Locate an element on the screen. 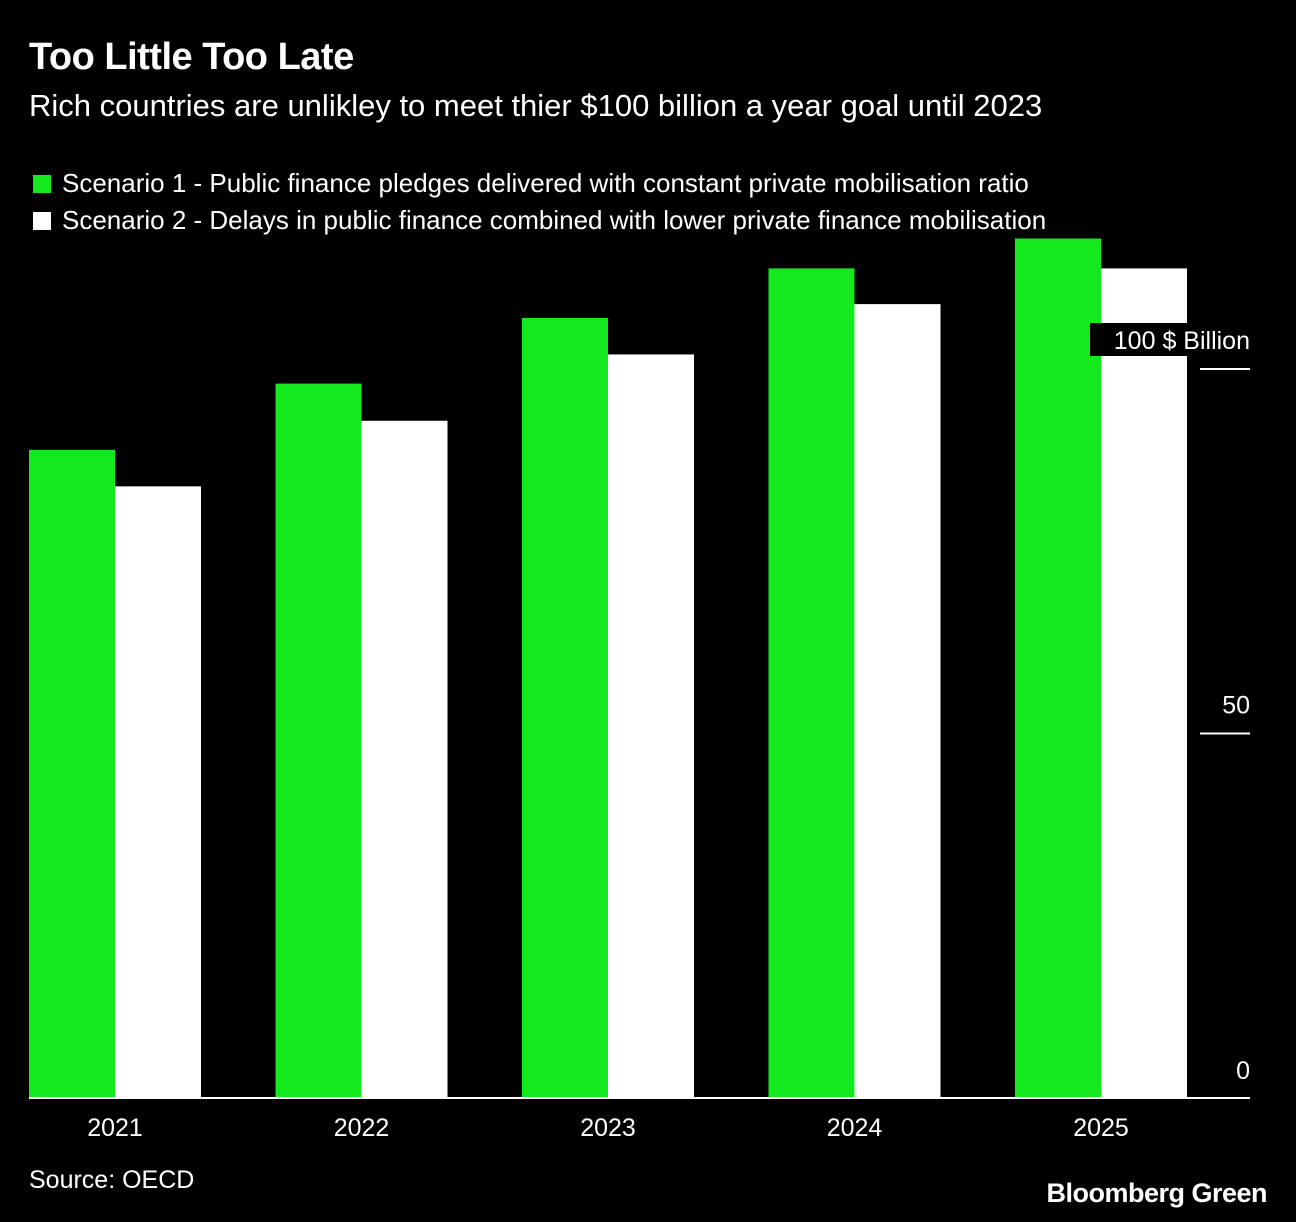 The height and width of the screenshot is (1222, 1296). bar-scenario-1-2021 is located at coordinates (72, 773).